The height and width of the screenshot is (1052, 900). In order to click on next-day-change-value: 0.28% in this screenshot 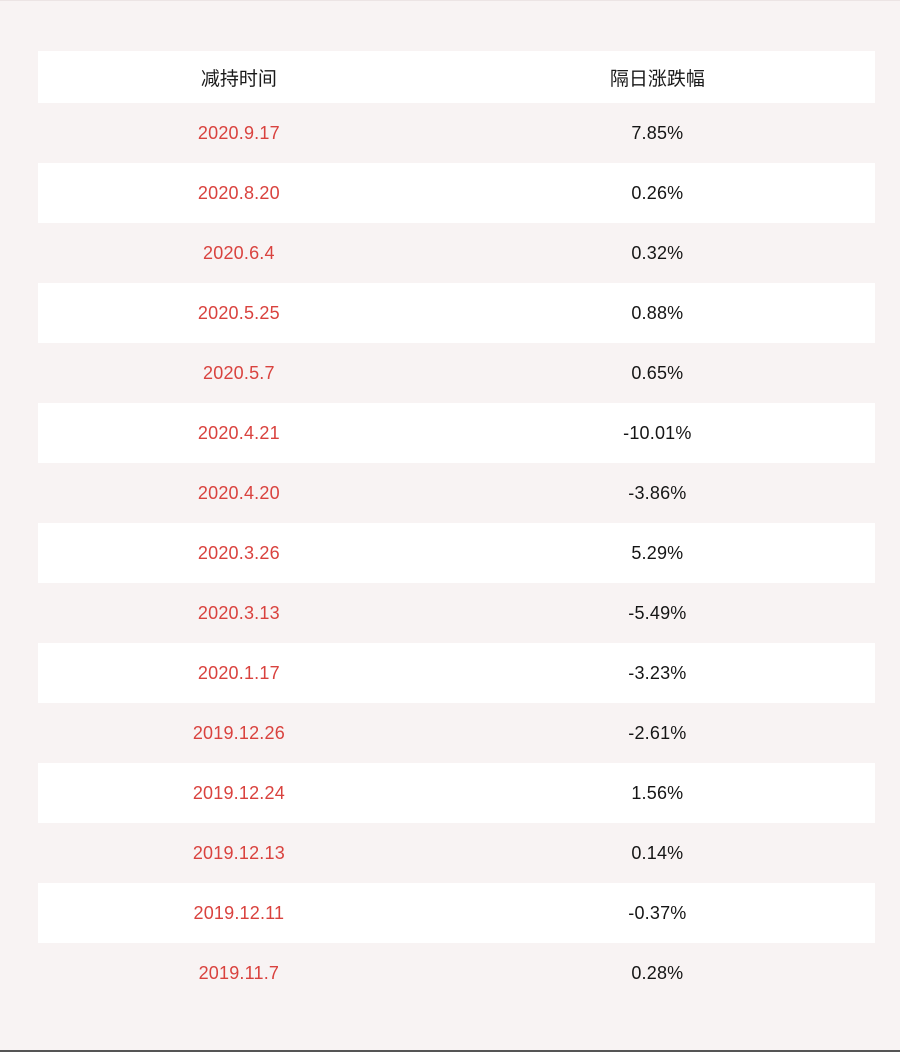, I will do `click(657, 972)`.